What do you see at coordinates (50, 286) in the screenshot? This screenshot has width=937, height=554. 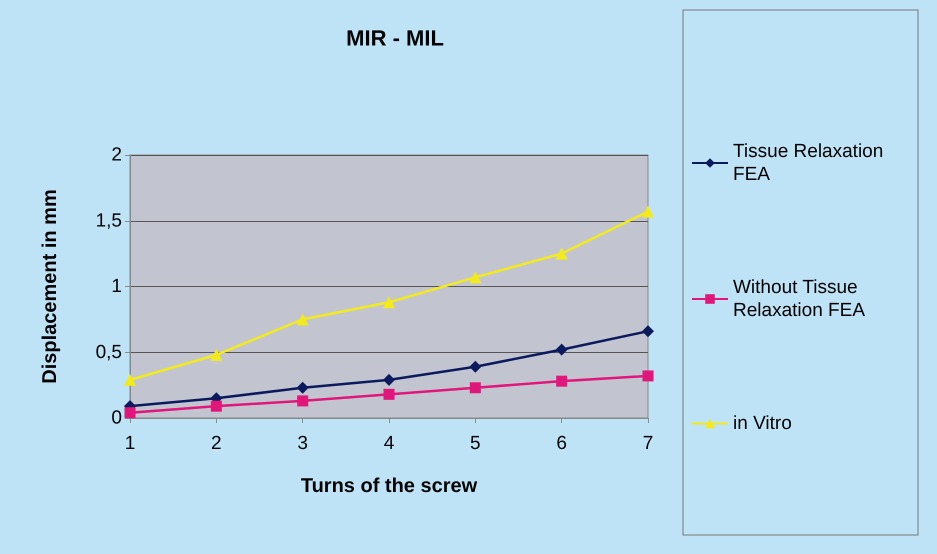 I see `y-axis-title: Displacement in mm` at bounding box center [50, 286].